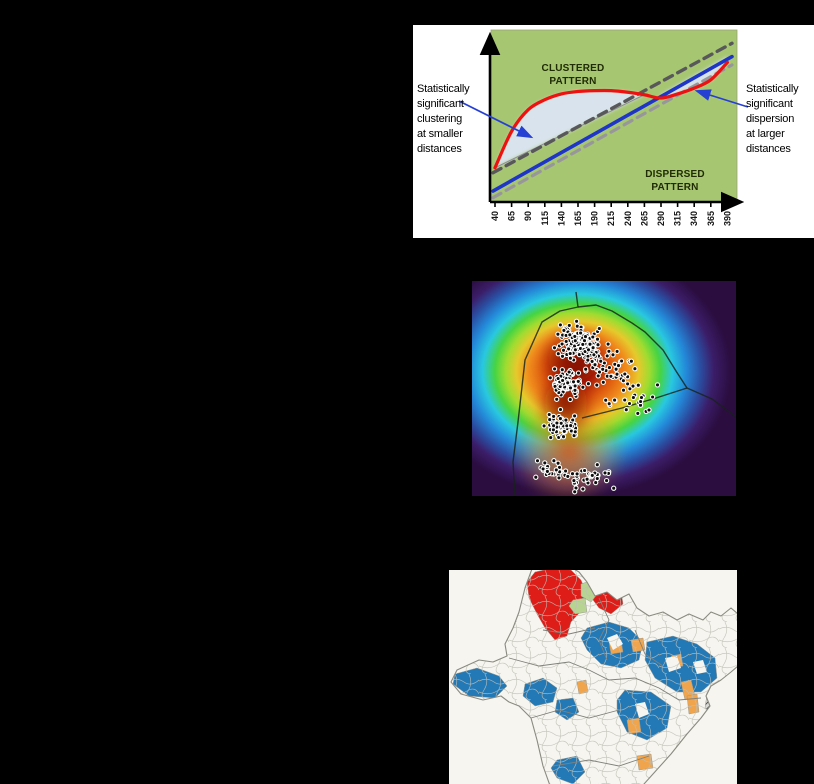 Image resolution: width=814 pixels, height=784 pixels. I want to click on x-tick-label: 65, so click(512, 216).